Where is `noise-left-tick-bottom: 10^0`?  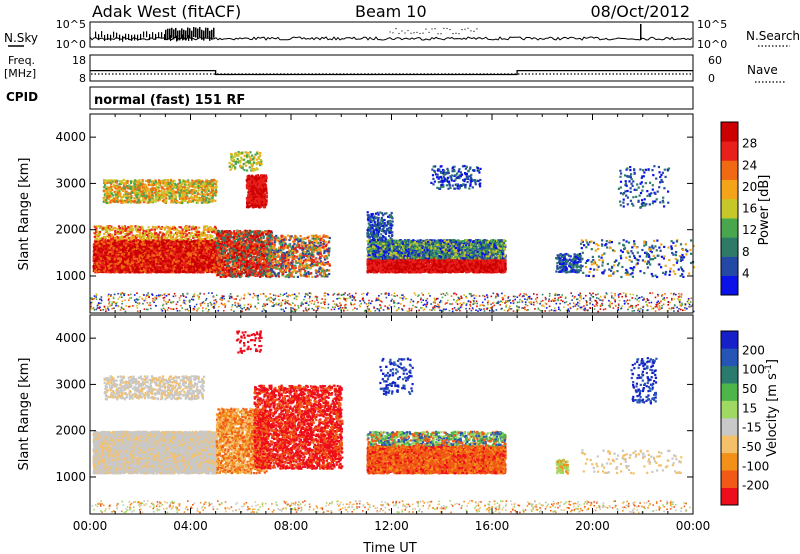 noise-left-tick-bottom: 10^0 is located at coordinates (71, 44).